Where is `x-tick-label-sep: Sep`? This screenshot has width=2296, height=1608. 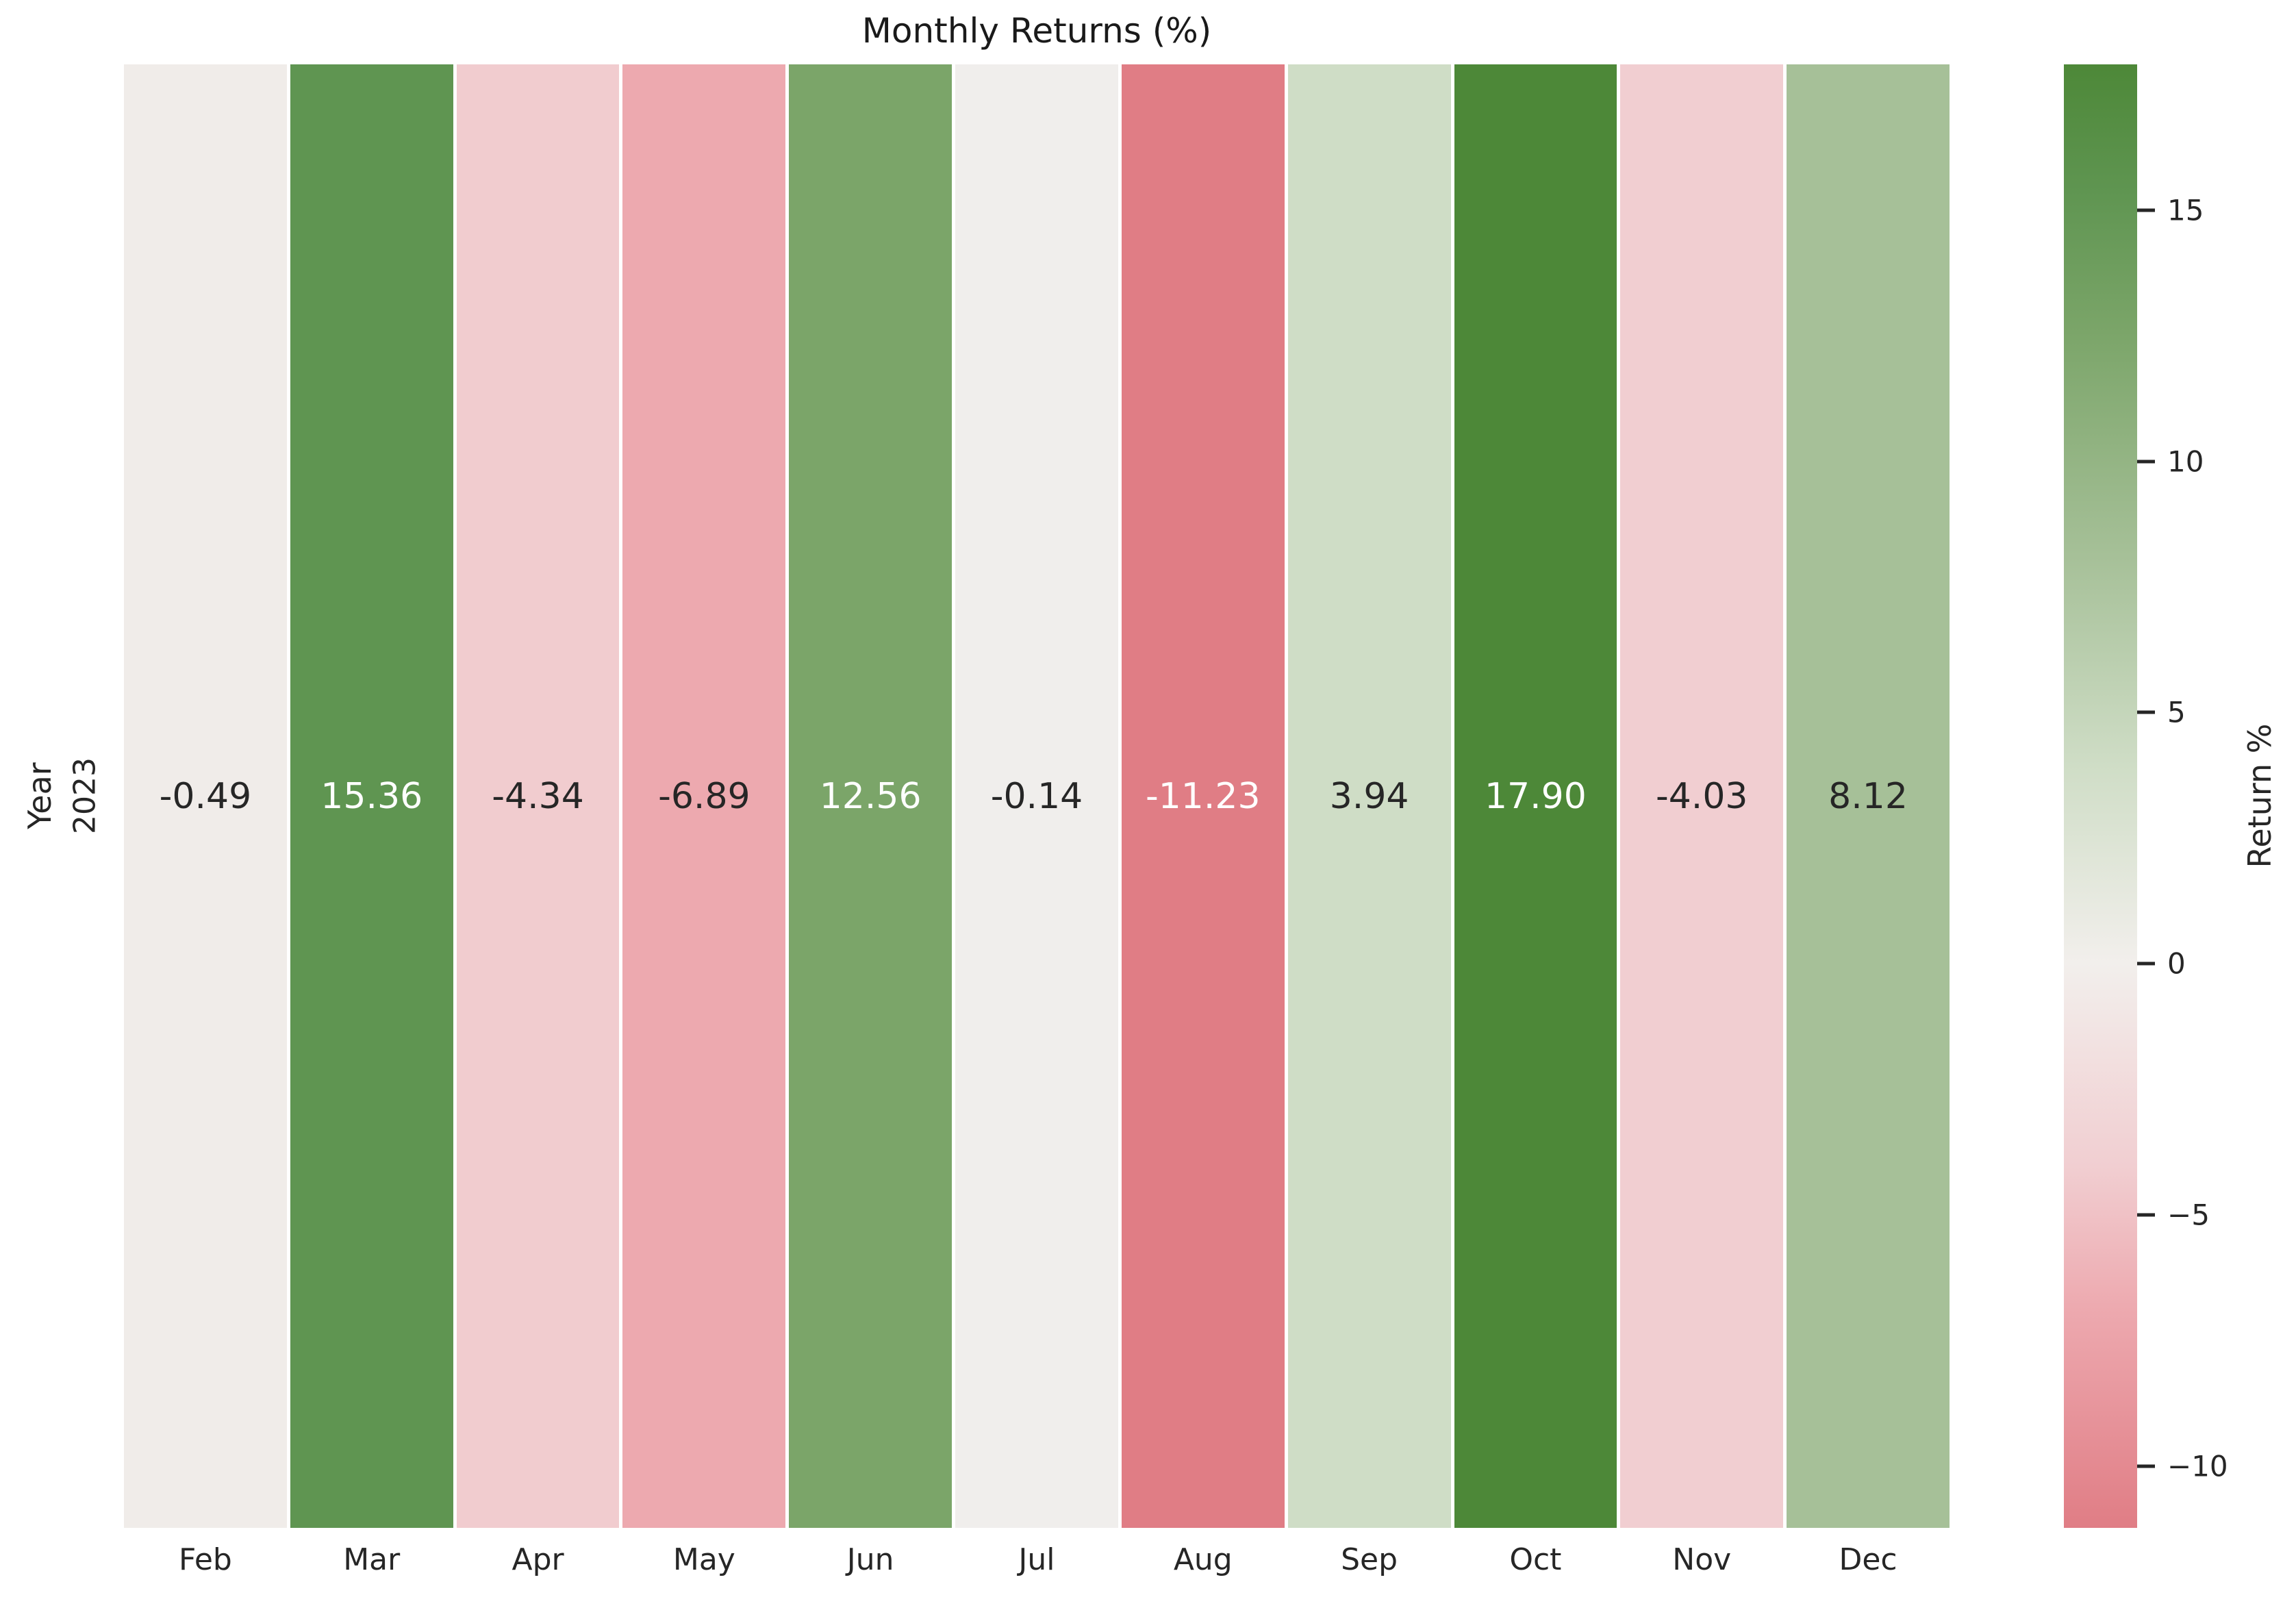 x-tick-label-sep: Sep is located at coordinates (1369, 1559).